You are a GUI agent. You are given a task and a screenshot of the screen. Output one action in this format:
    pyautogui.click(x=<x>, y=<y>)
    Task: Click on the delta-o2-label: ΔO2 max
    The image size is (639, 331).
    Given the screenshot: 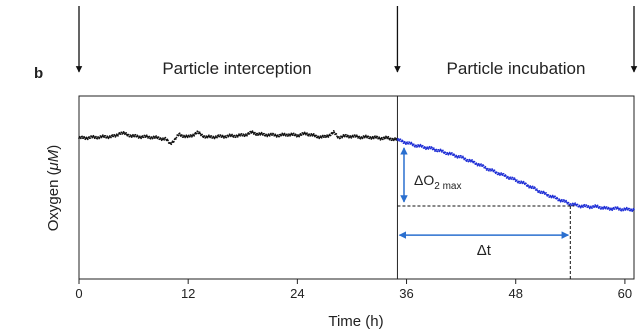 What is the action you would take?
    pyautogui.click(x=437, y=182)
    